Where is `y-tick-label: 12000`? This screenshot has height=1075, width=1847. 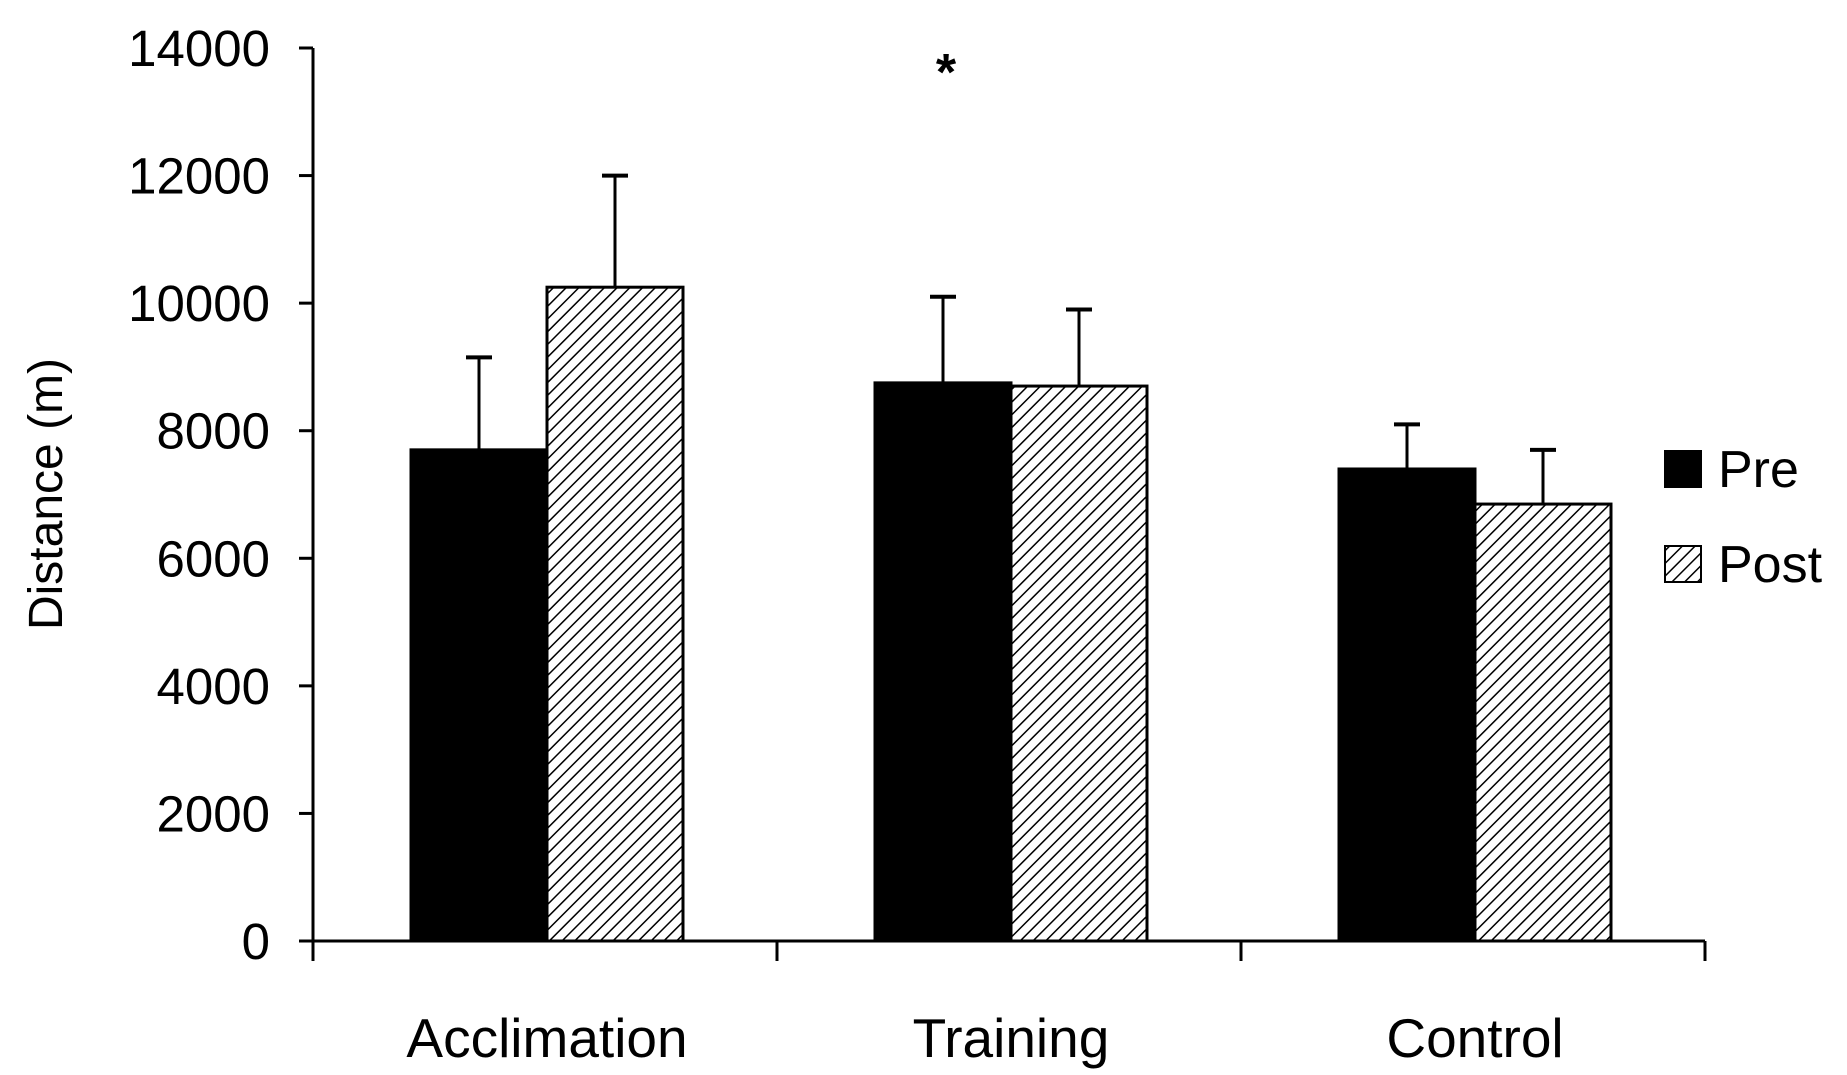 y-tick-label: 12000 is located at coordinates (199, 176).